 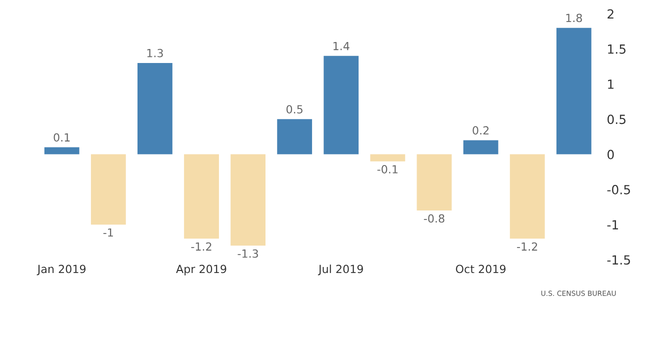 I want to click on data-label: -1, so click(x=108, y=232).